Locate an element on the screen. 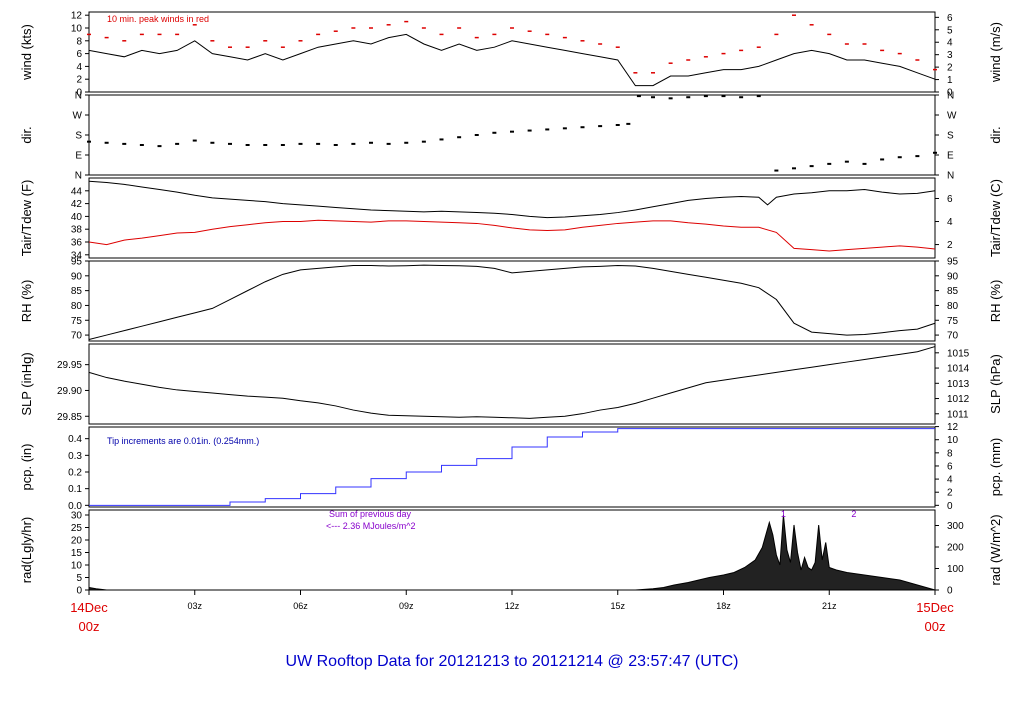 Image resolution: width=1024 pixels, height=705 pixels. rad-annotation-line1: Sum of previous day is located at coordinates (370, 514).